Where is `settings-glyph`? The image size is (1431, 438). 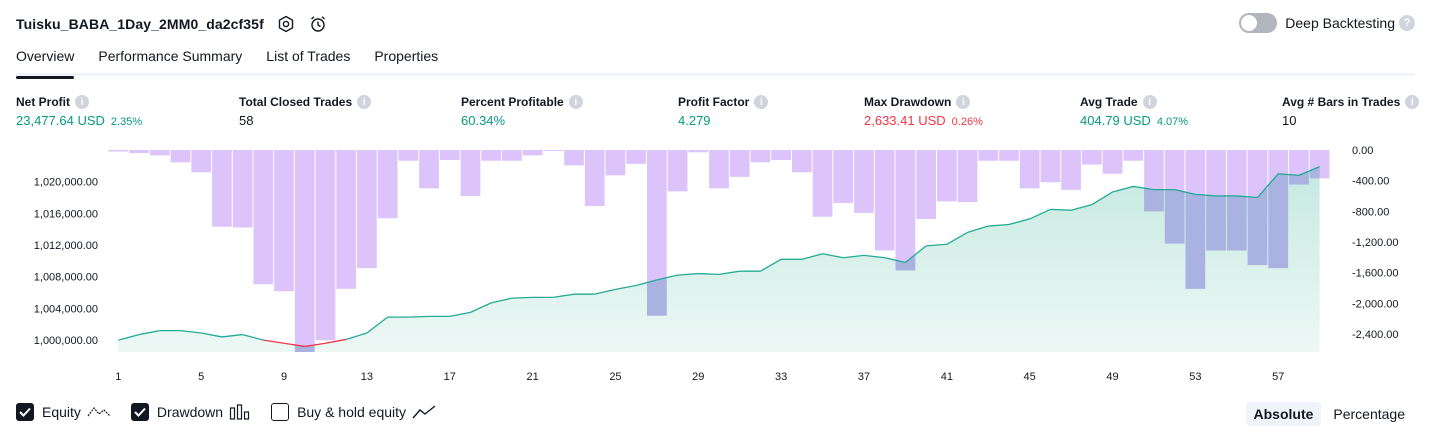 settings-glyph is located at coordinates (286, 24).